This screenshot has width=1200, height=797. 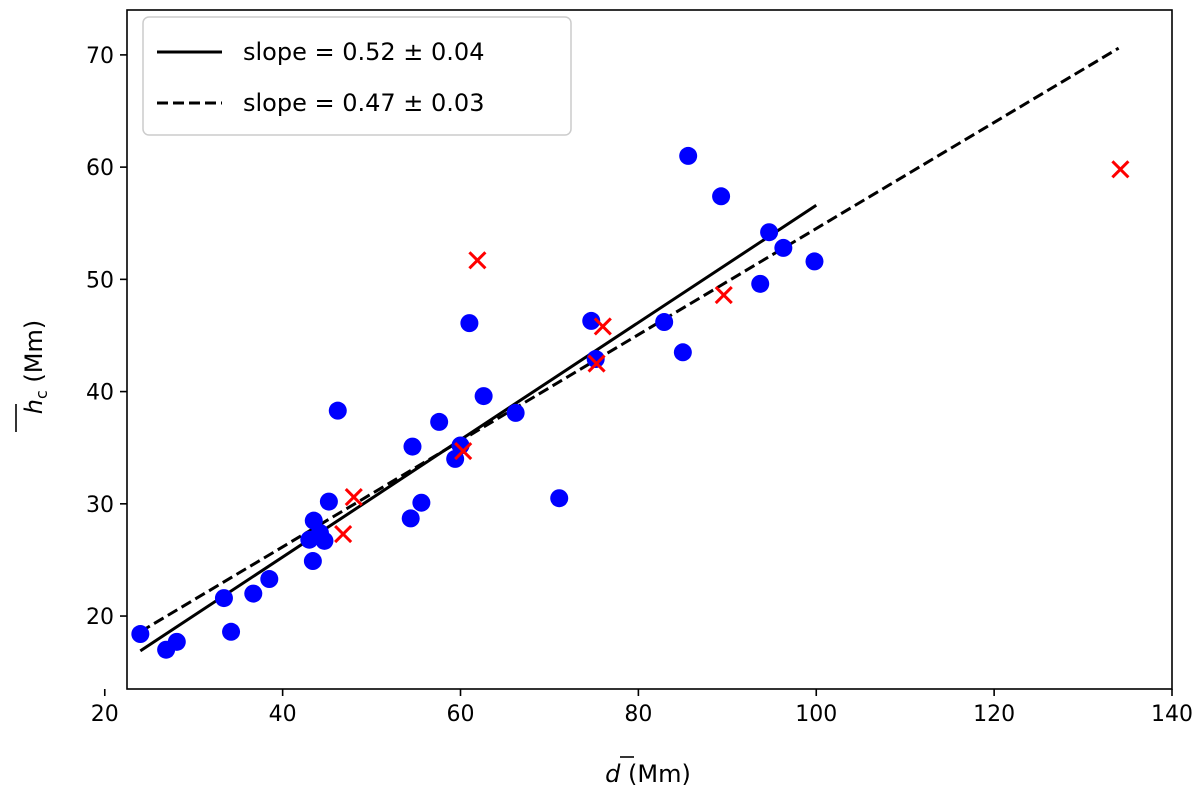 I want to click on x-tick-label: 120, so click(x=994, y=714).